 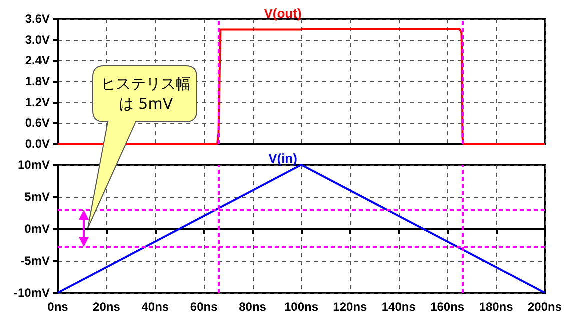 What do you see at coordinates (301, 307) in the screenshot?
I see `x-tick-label: 100ns` at bounding box center [301, 307].